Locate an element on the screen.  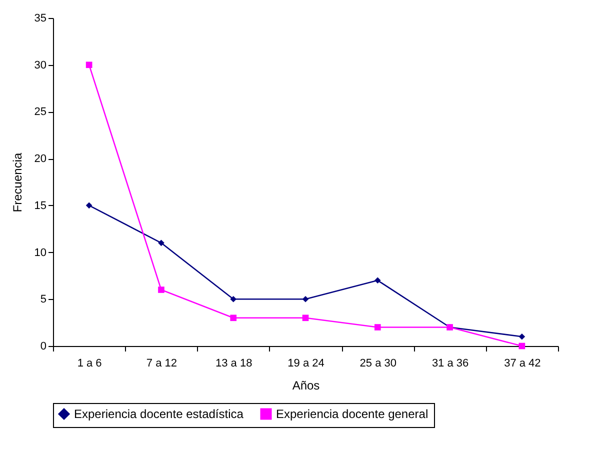
x-tick-label: 37 a 42 is located at coordinates (522, 364).